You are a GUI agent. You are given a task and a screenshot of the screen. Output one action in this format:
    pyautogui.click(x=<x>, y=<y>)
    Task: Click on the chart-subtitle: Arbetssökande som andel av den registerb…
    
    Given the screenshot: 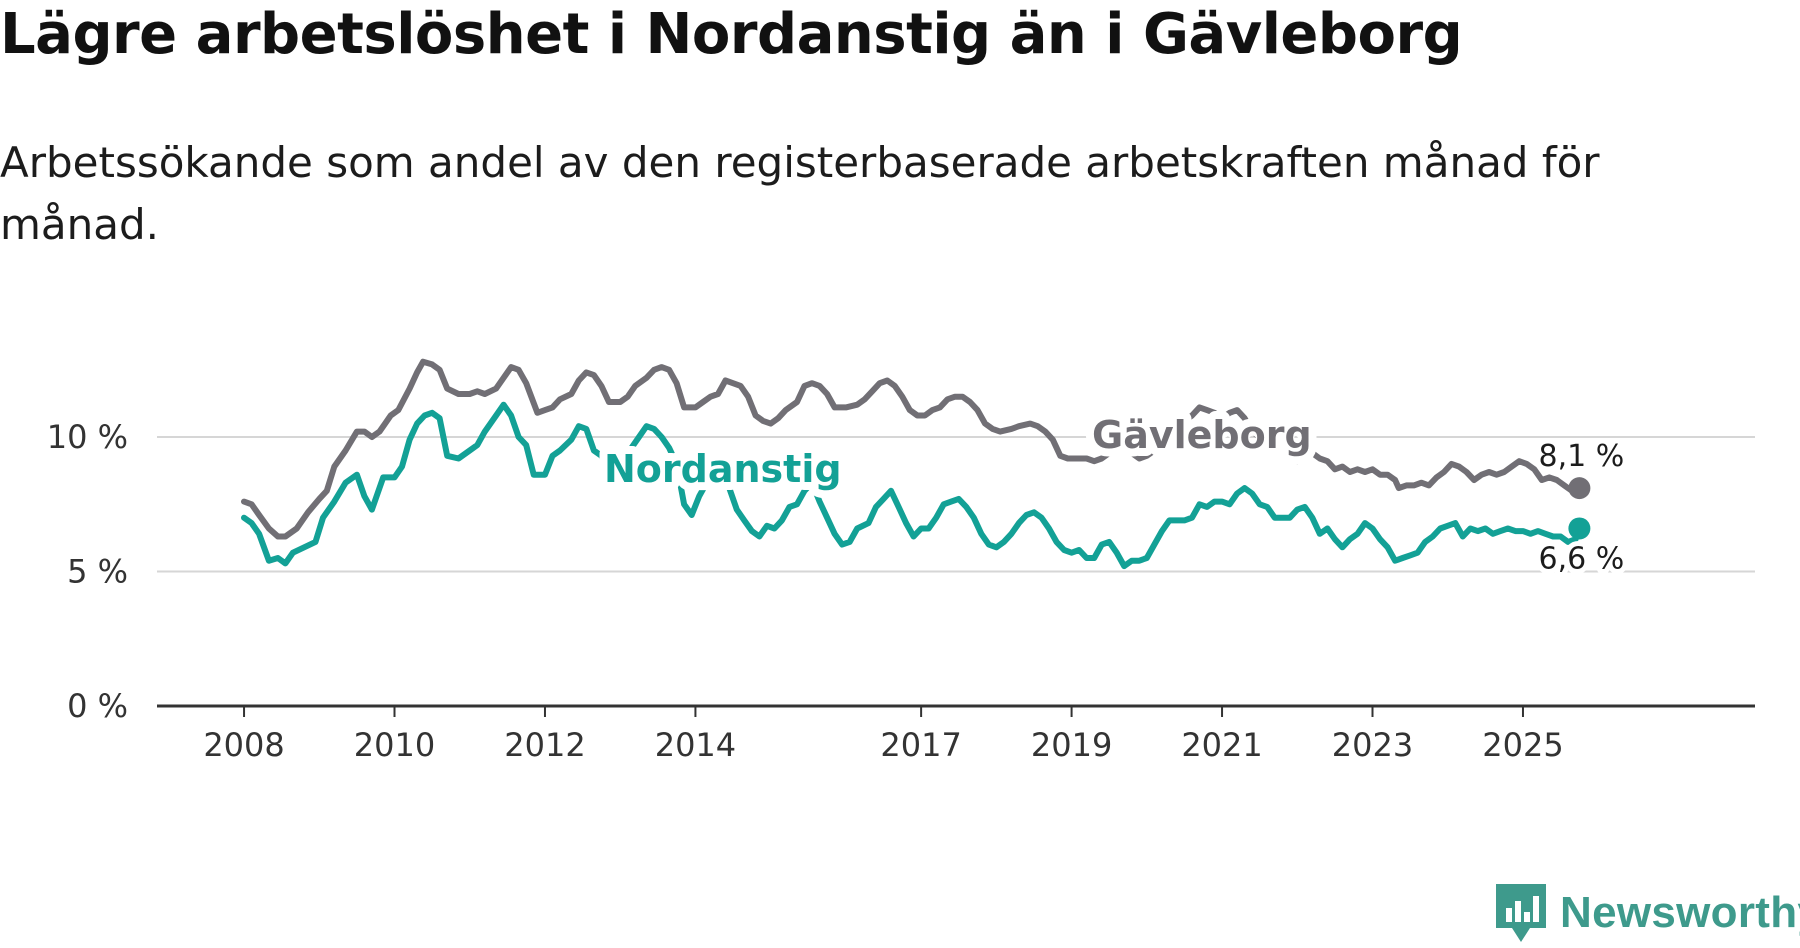 What is the action you would take?
    pyautogui.click(x=800, y=193)
    